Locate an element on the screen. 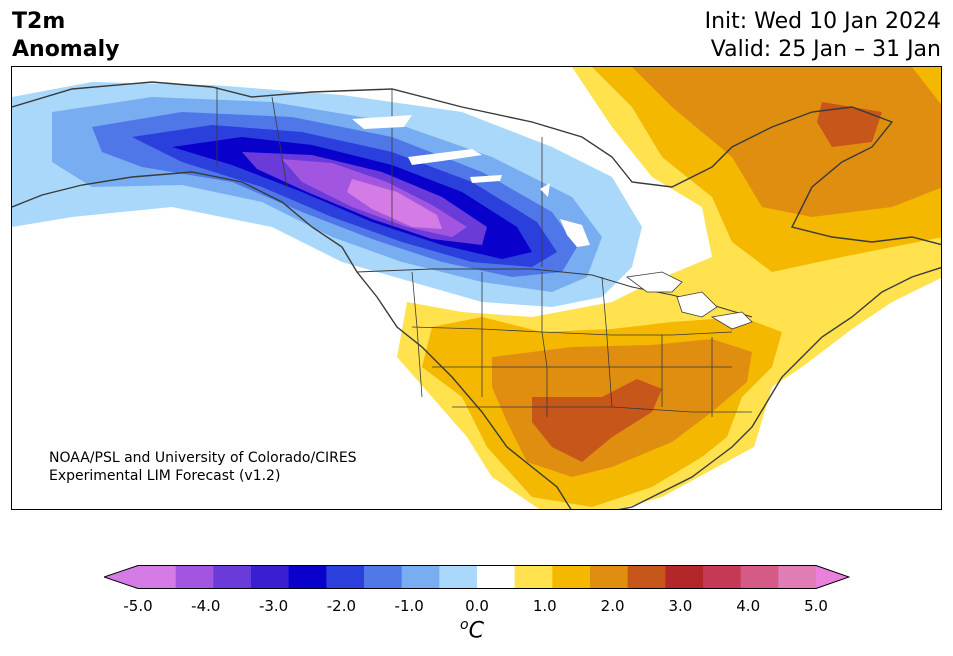  hudson-lakes is located at coordinates (471, 181).